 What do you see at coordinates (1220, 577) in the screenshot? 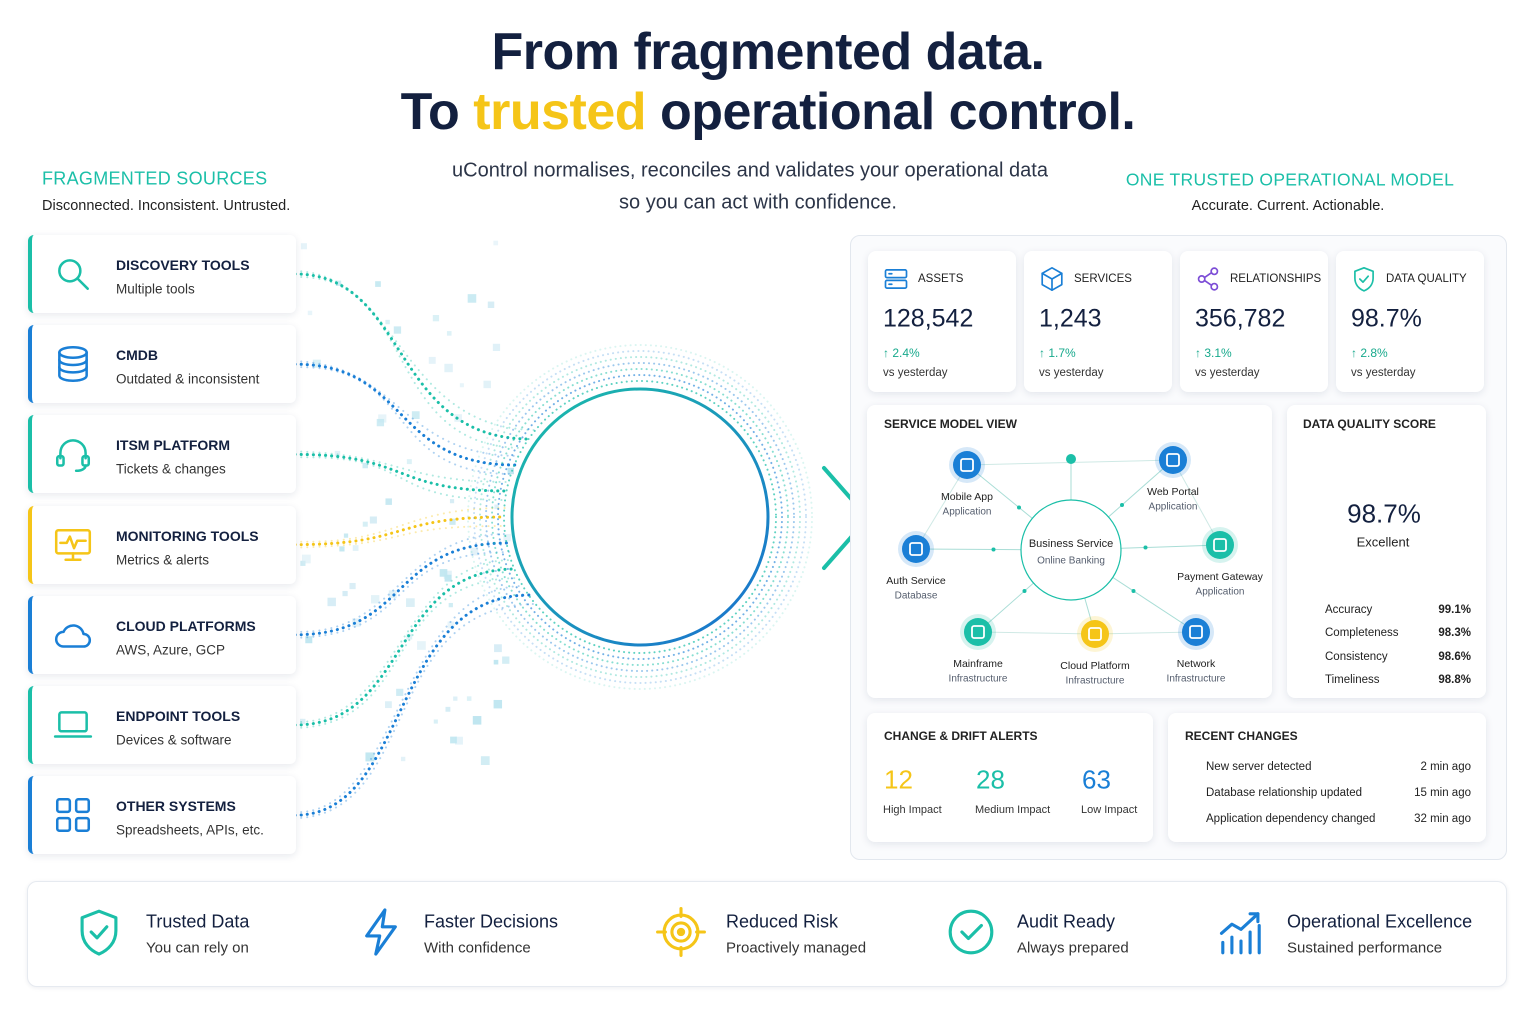
I see `node-label: Payment Gateway` at bounding box center [1220, 577].